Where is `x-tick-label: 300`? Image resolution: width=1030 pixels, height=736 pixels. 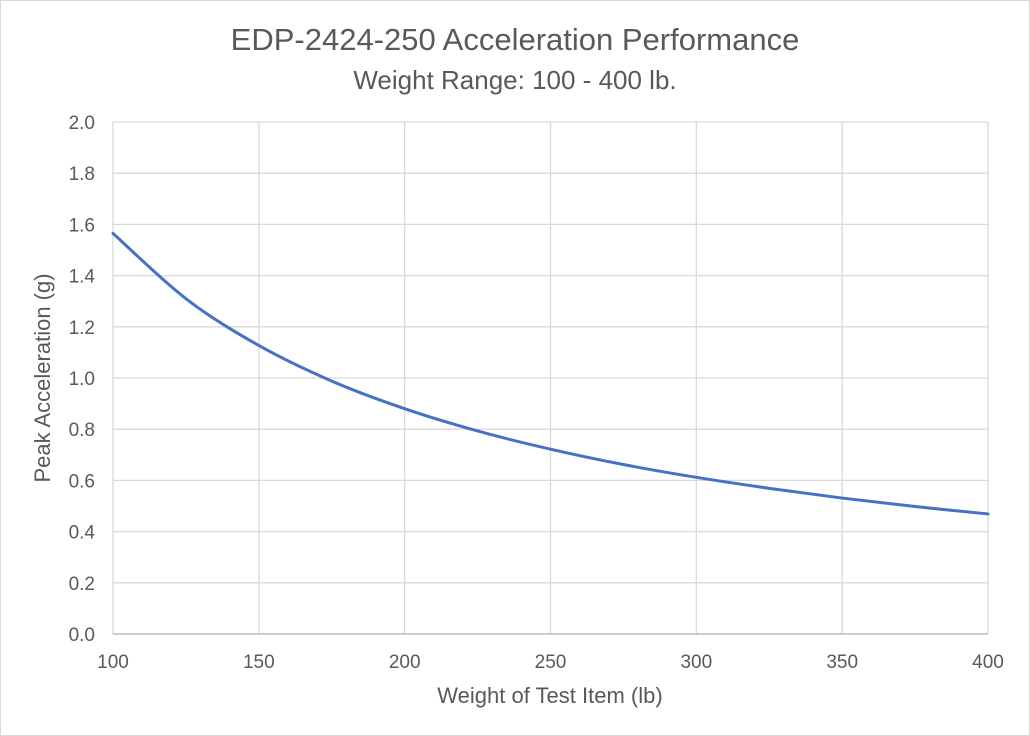 x-tick-label: 300 is located at coordinates (696, 662).